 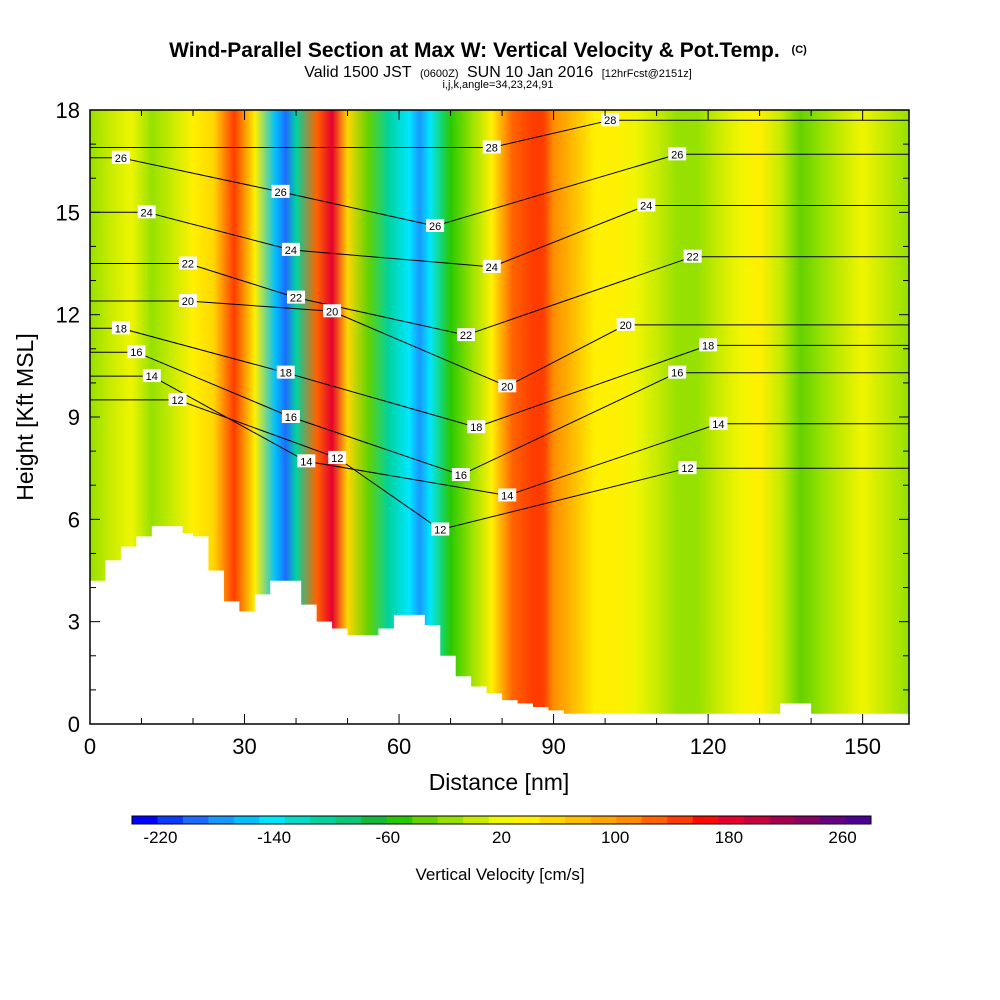 What do you see at coordinates (553, 746) in the screenshot?
I see `x-tick-label: 90` at bounding box center [553, 746].